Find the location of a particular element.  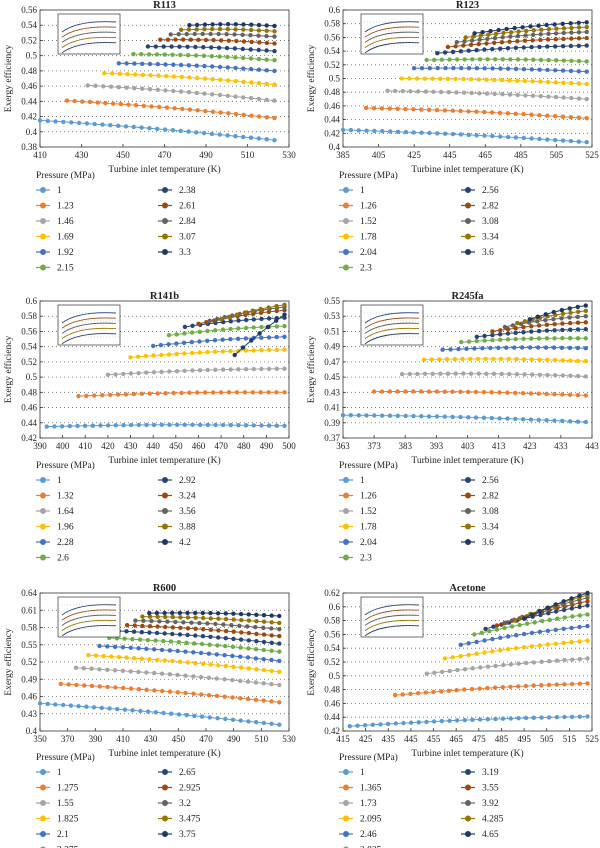

legend-label: 1.78 is located at coordinates (368, 238).